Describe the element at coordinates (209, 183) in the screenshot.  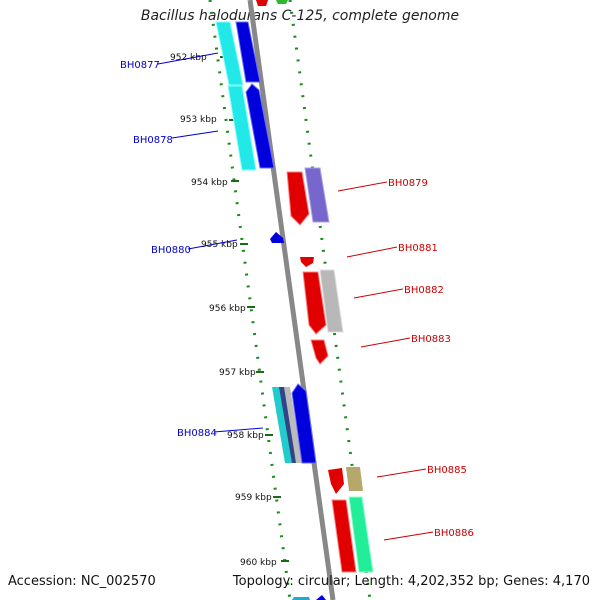
I see `tick-label: 954 kbp` at that location.